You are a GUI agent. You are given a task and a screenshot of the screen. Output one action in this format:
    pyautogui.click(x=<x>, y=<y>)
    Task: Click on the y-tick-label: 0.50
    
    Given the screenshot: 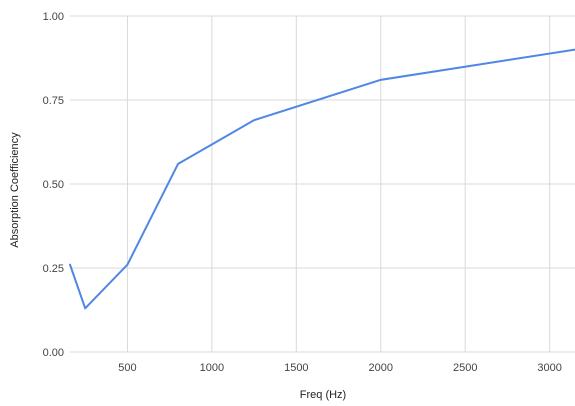 What is the action you would take?
    pyautogui.click(x=53, y=185)
    